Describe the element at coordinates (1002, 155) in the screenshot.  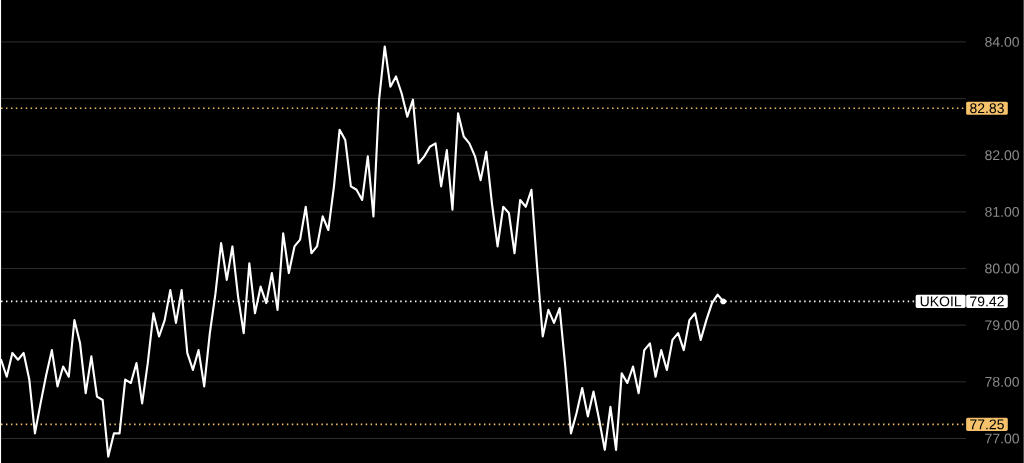
I see `y-tick-label: 82.00` at that location.